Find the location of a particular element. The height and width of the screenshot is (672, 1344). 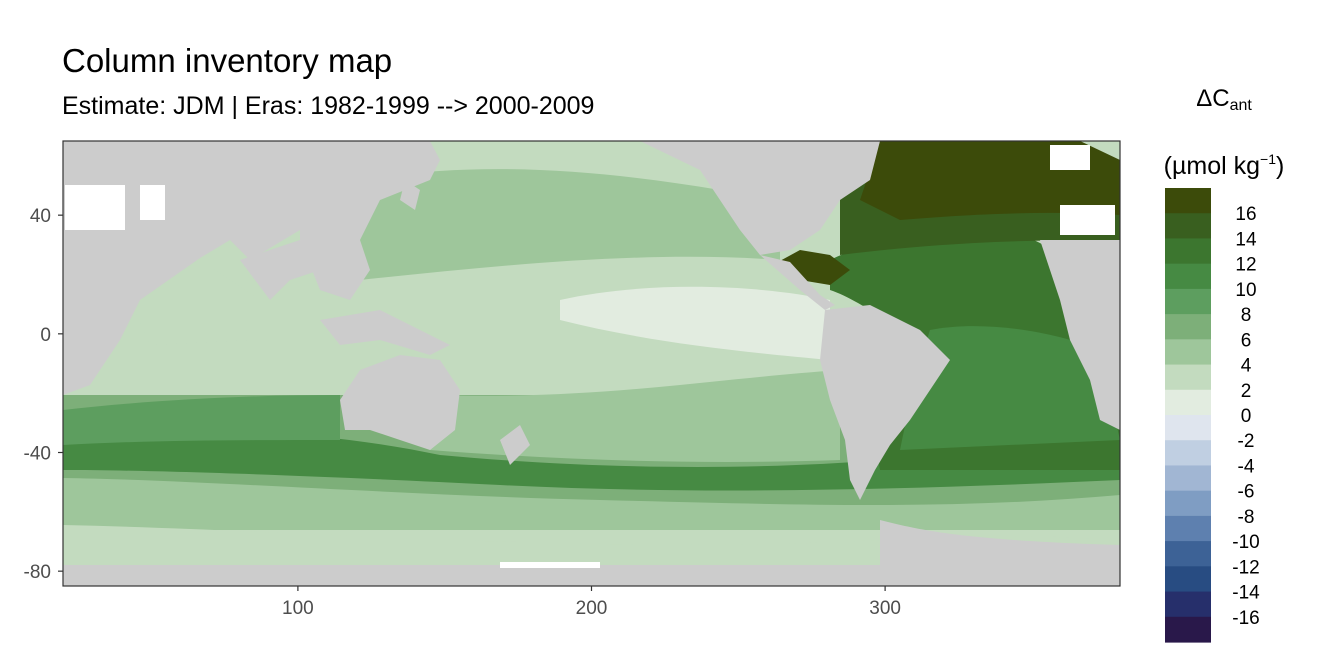

legend-label: -12 is located at coordinates (1245, 567).